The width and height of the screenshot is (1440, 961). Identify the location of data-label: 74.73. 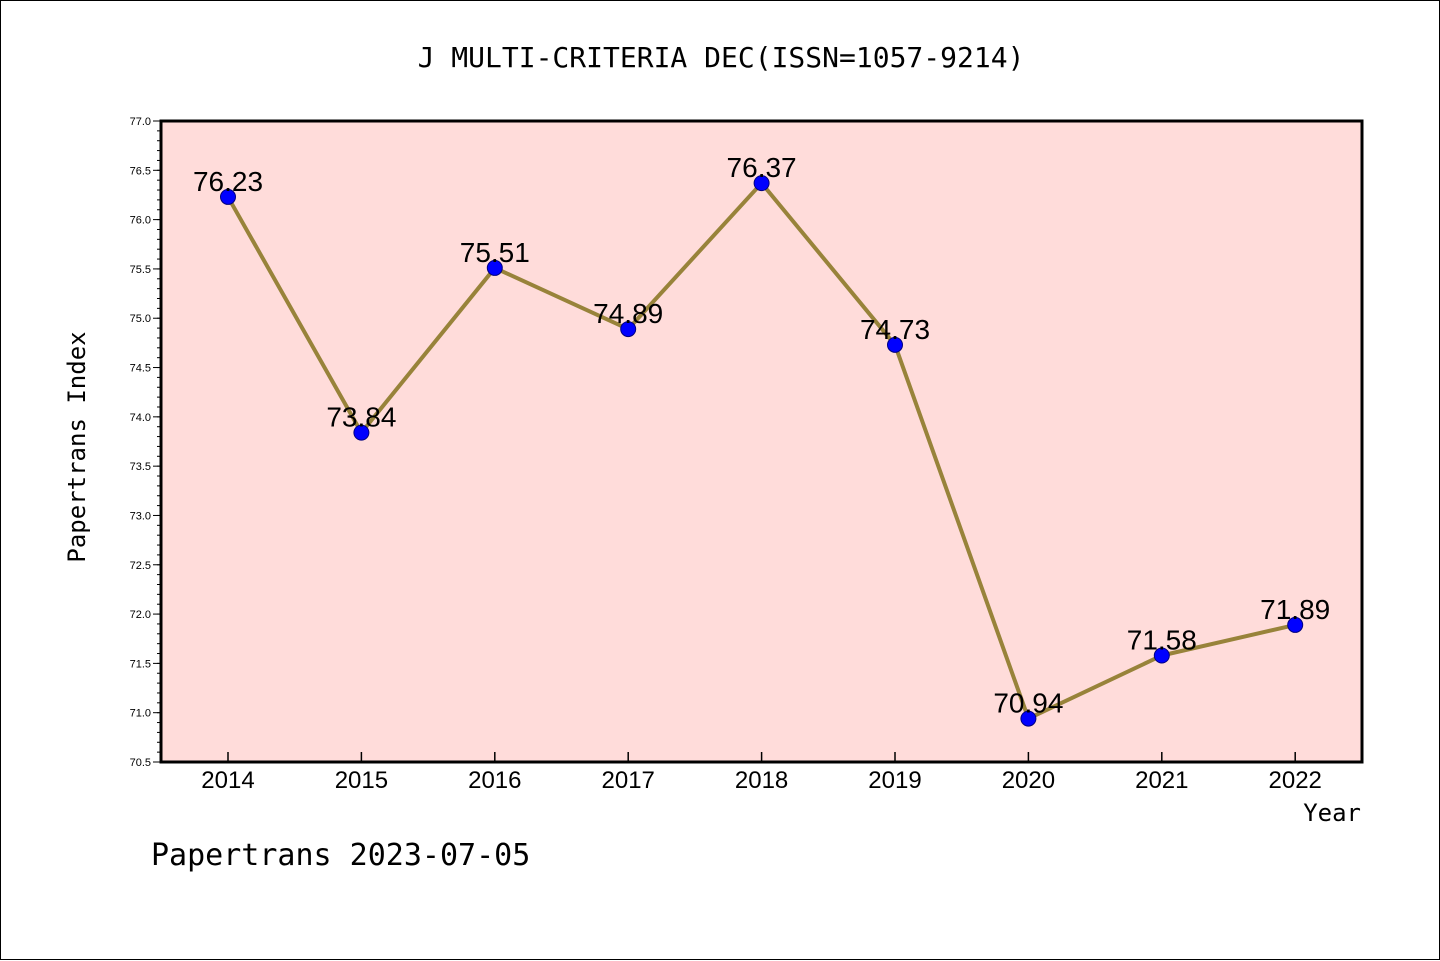
(895, 329).